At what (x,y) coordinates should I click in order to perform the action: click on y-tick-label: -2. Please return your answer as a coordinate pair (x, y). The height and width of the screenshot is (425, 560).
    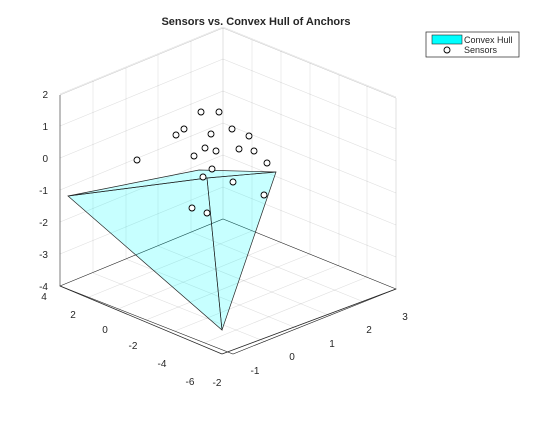
    Looking at the image, I should click on (133, 346).